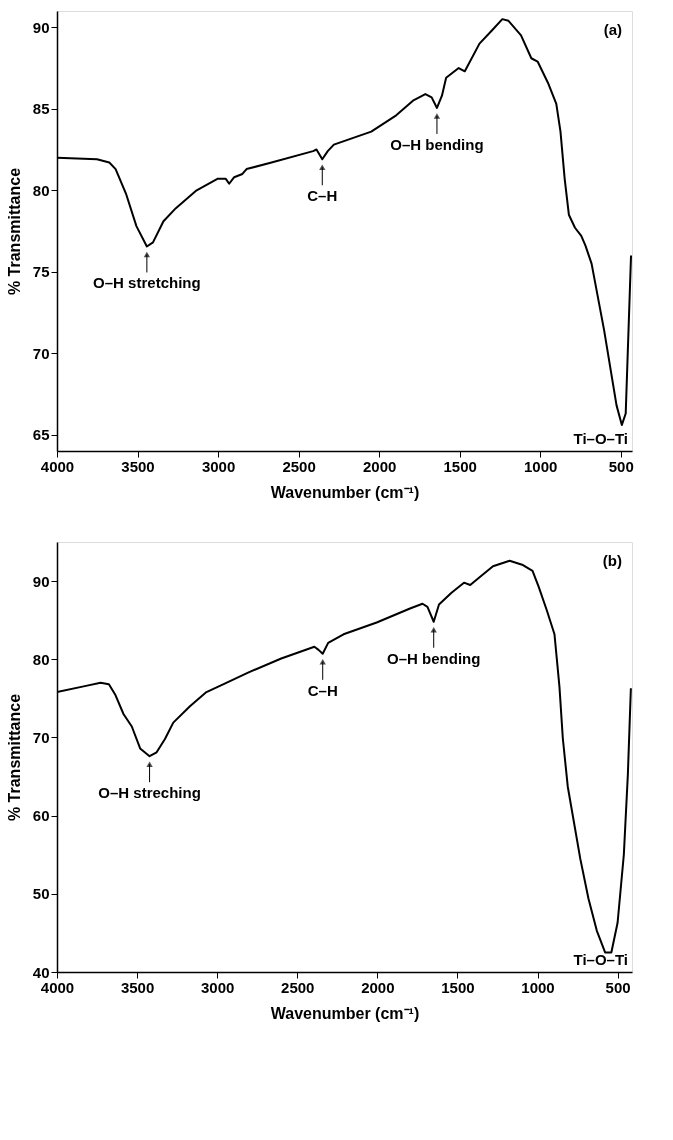 The image size is (673, 1140). Describe the element at coordinates (41, 894) in the screenshot. I see `y-tick-label: 50` at that location.